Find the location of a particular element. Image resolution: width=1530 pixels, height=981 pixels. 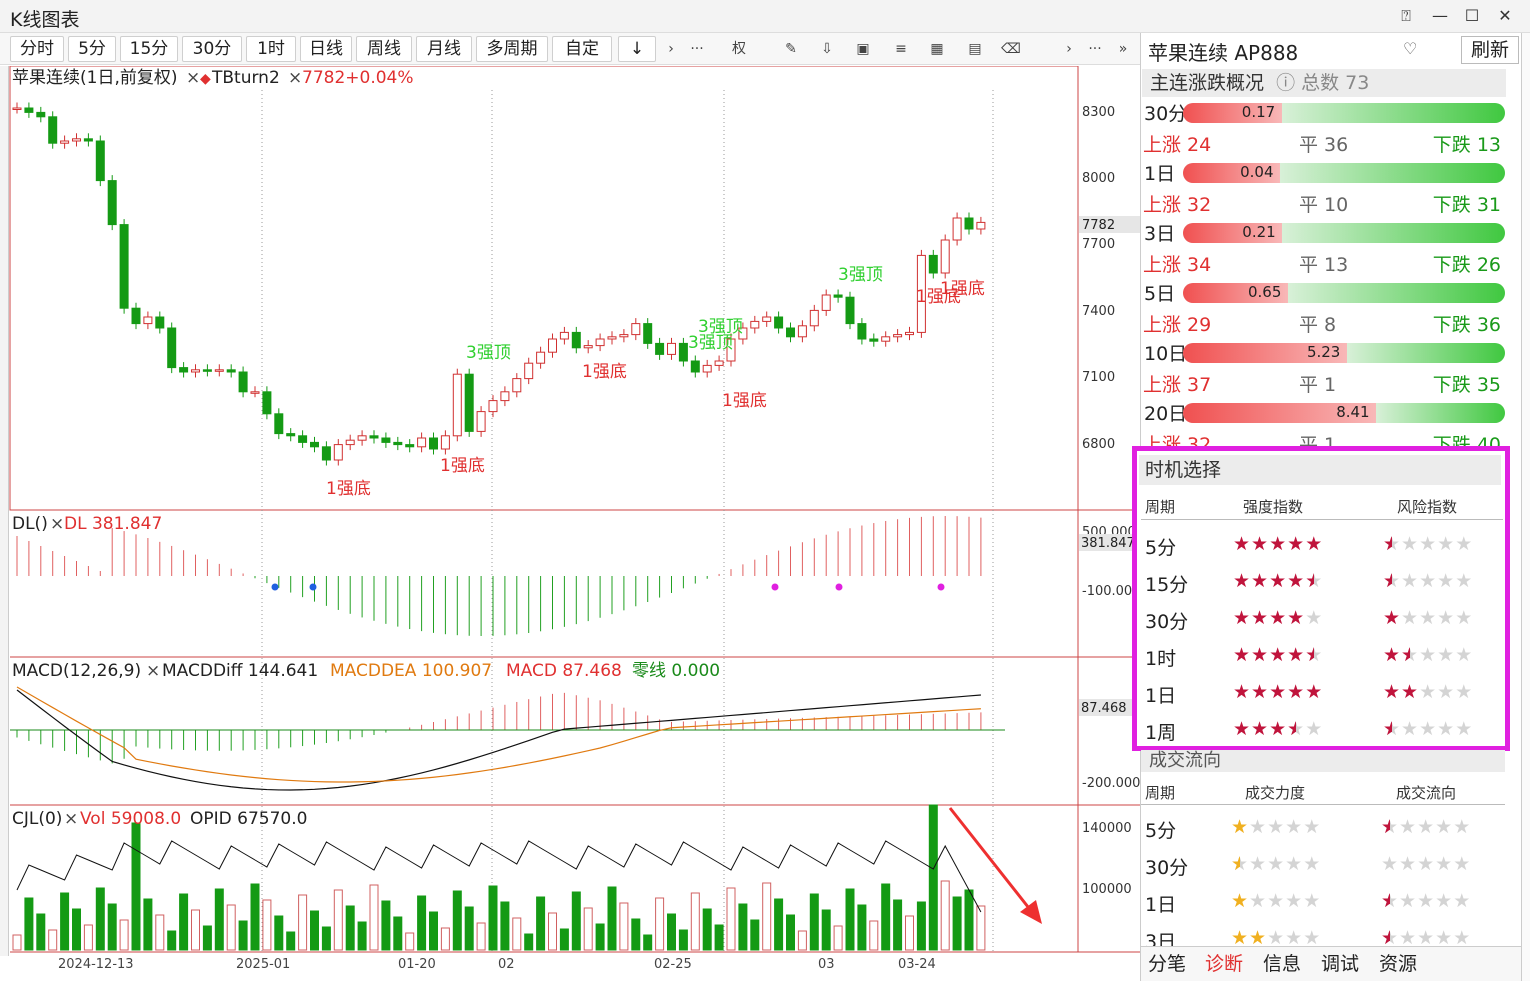

vol-legend-vol: Vol 59008.0 is located at coordinates (130, 819).